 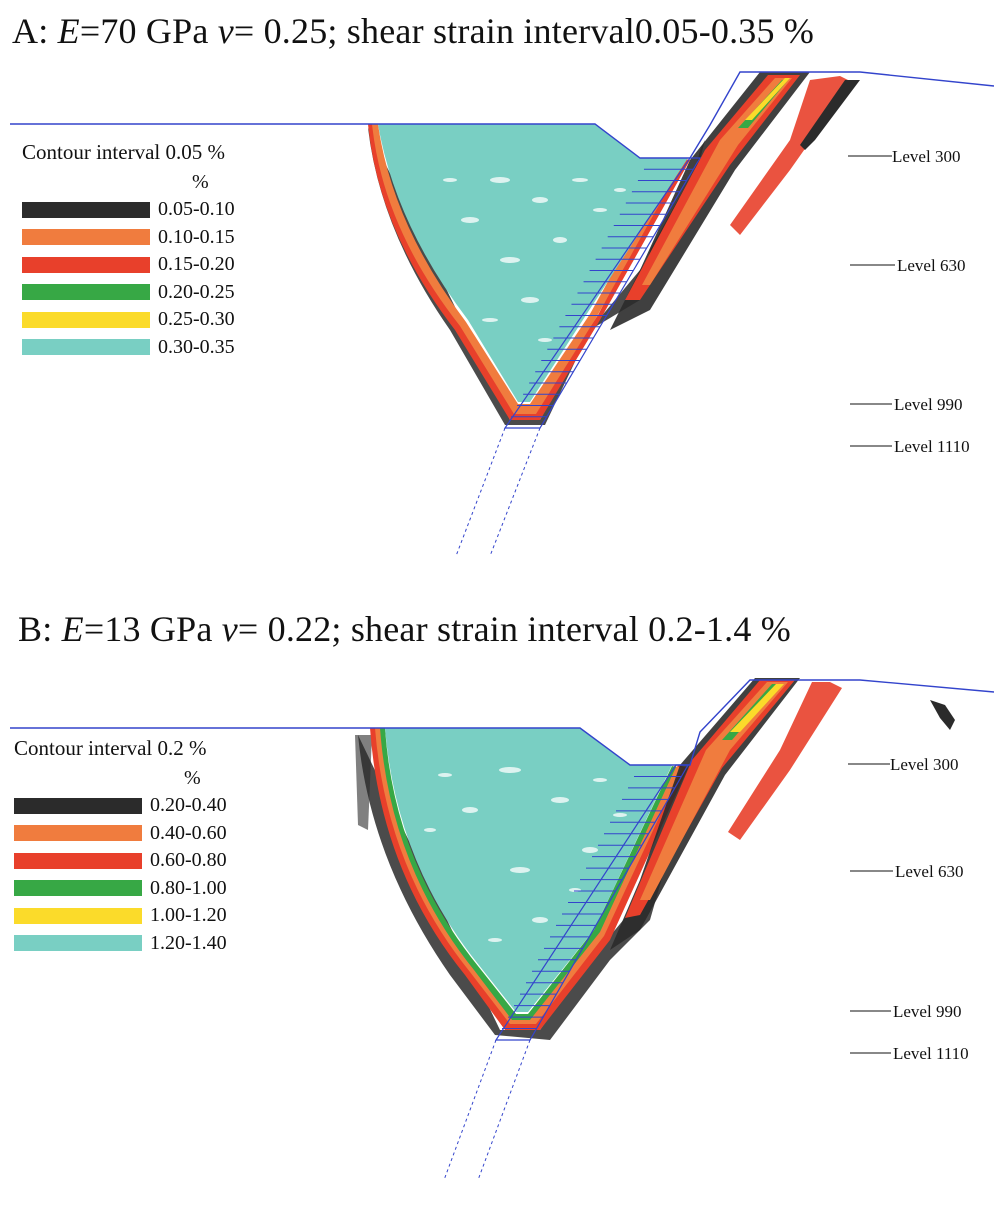 I want to click on legend-item: 0.05-0.10, so click(x=128, y=210).